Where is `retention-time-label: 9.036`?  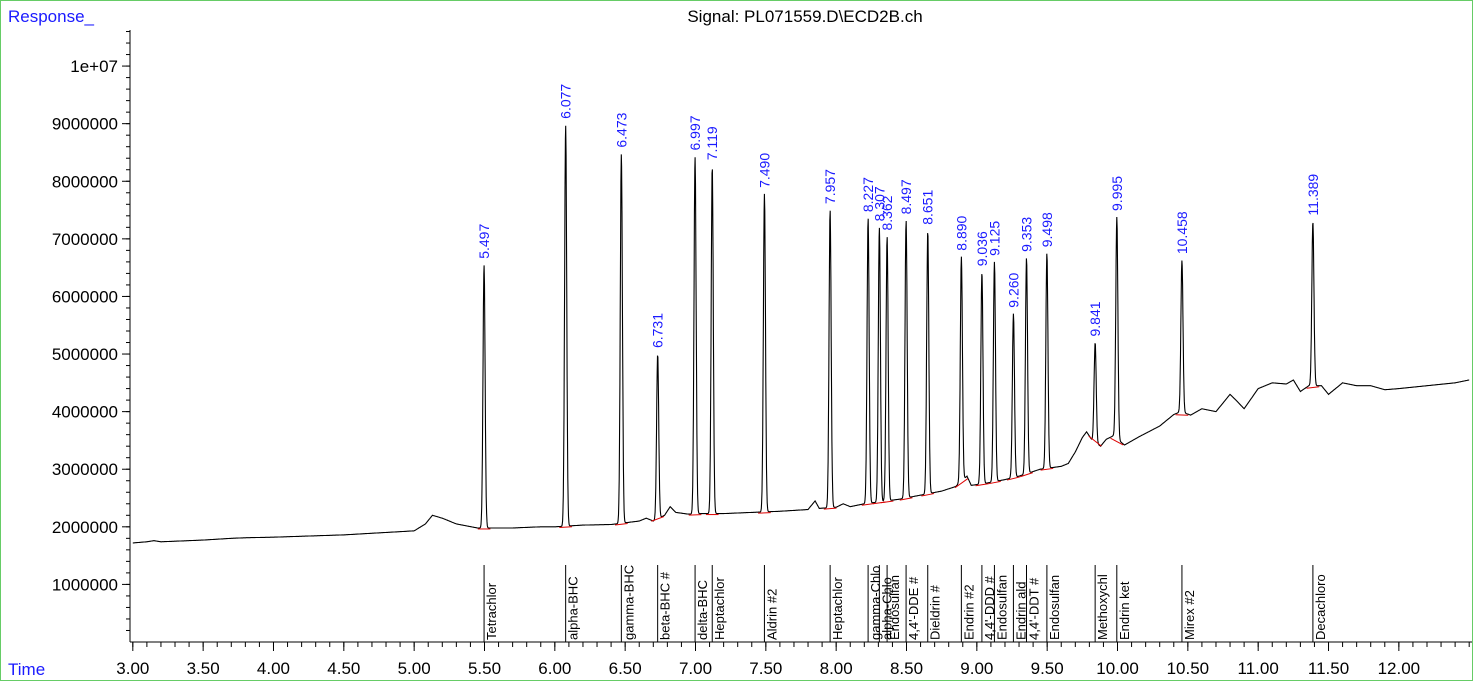
retention-time-label: 9.036 is located at coordinates (982, 248).